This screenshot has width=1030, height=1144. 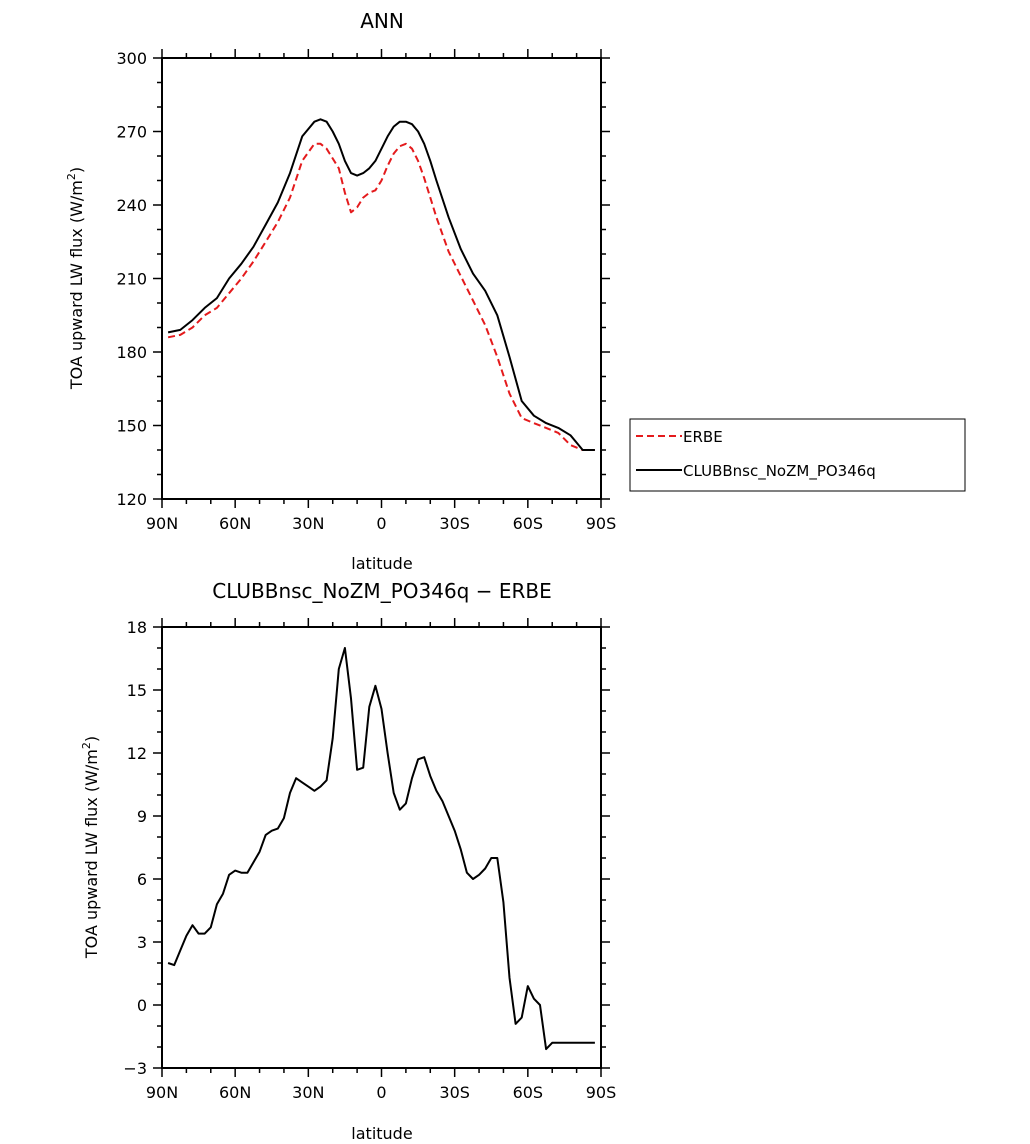 What do you see at coordinates (142, 816) in the screenshot?
I see `y-tick-label: 9` at bounding box center [142, 816].